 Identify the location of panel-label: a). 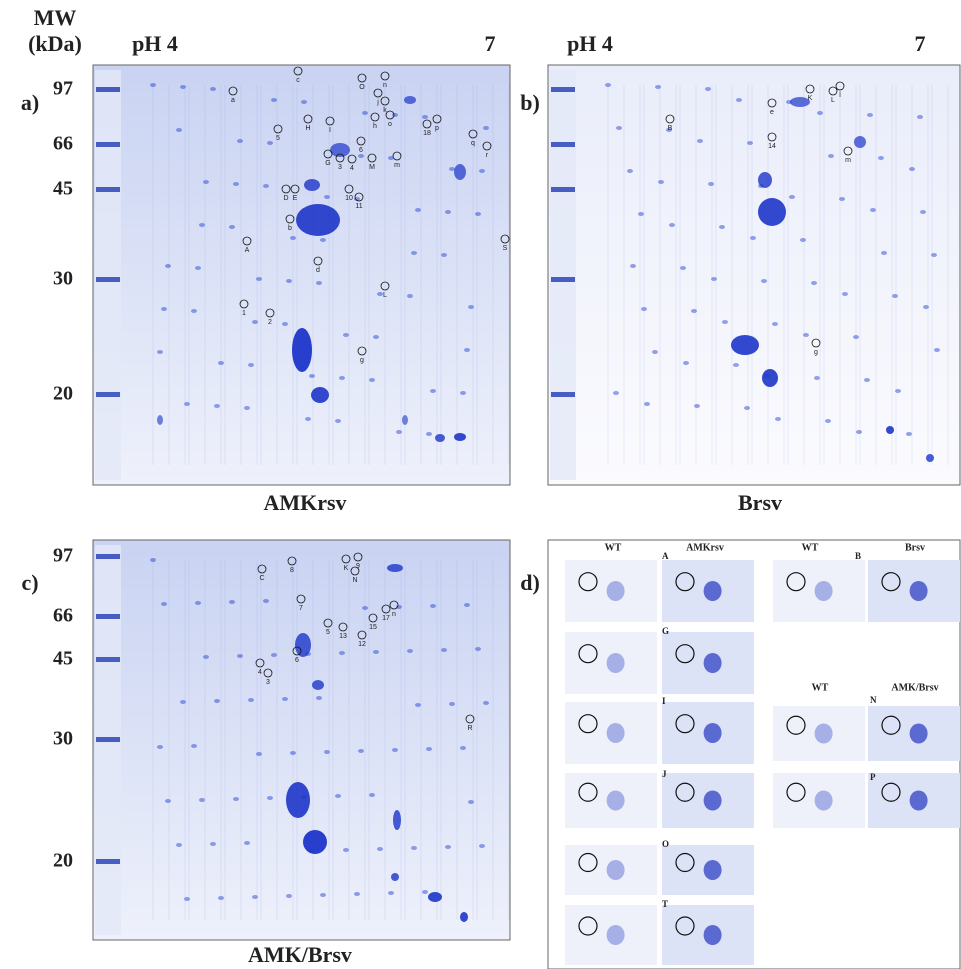
(30, 102).